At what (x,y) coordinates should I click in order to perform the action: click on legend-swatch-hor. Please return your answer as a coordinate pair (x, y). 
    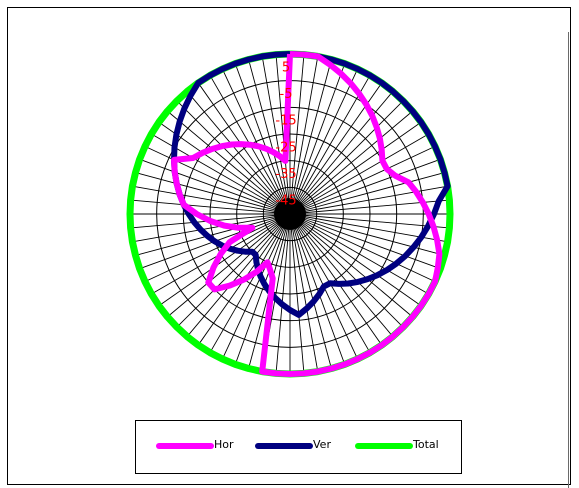
    Looking at the image, I should click on (185, 446).